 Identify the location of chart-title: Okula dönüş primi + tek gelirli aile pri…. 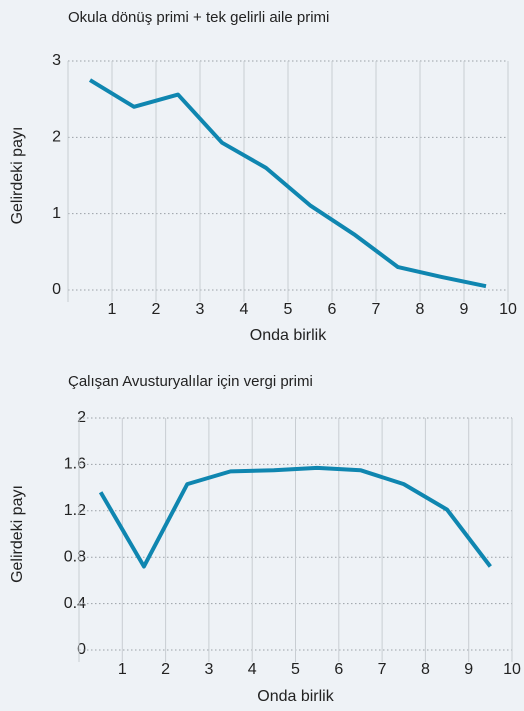
(198, 17).